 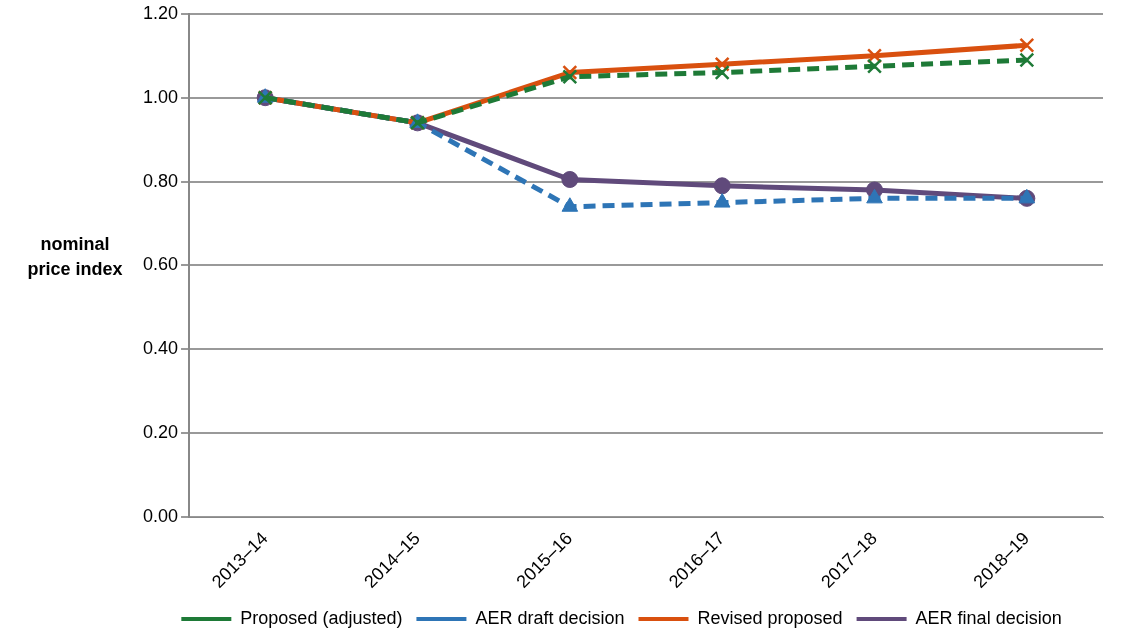 I want to click on legend-label: Proposed (adjusted), so click(x=321, y=617).